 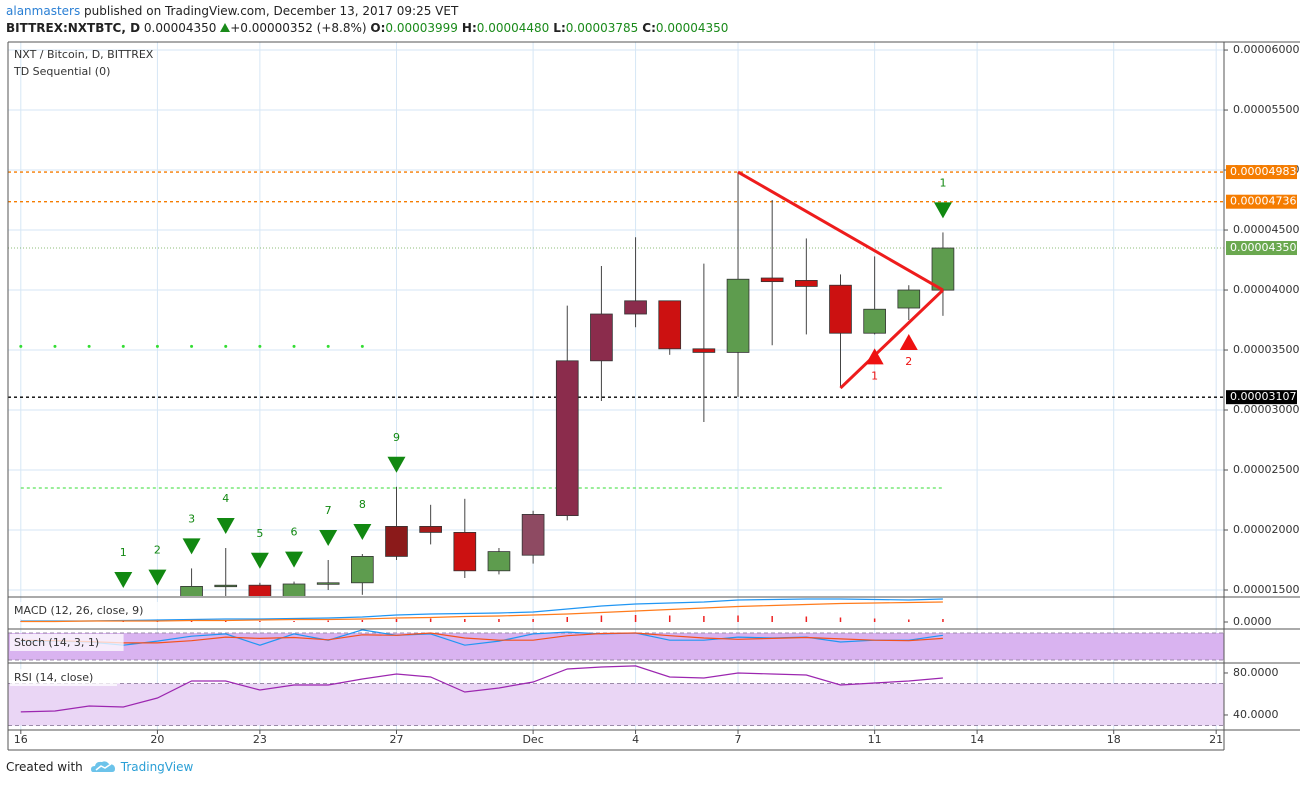 What do you see at coordinates (1266, 109) in the screenshot?
I see `y-tick-label: 0.00005500` at bounding box center [1266, 109].